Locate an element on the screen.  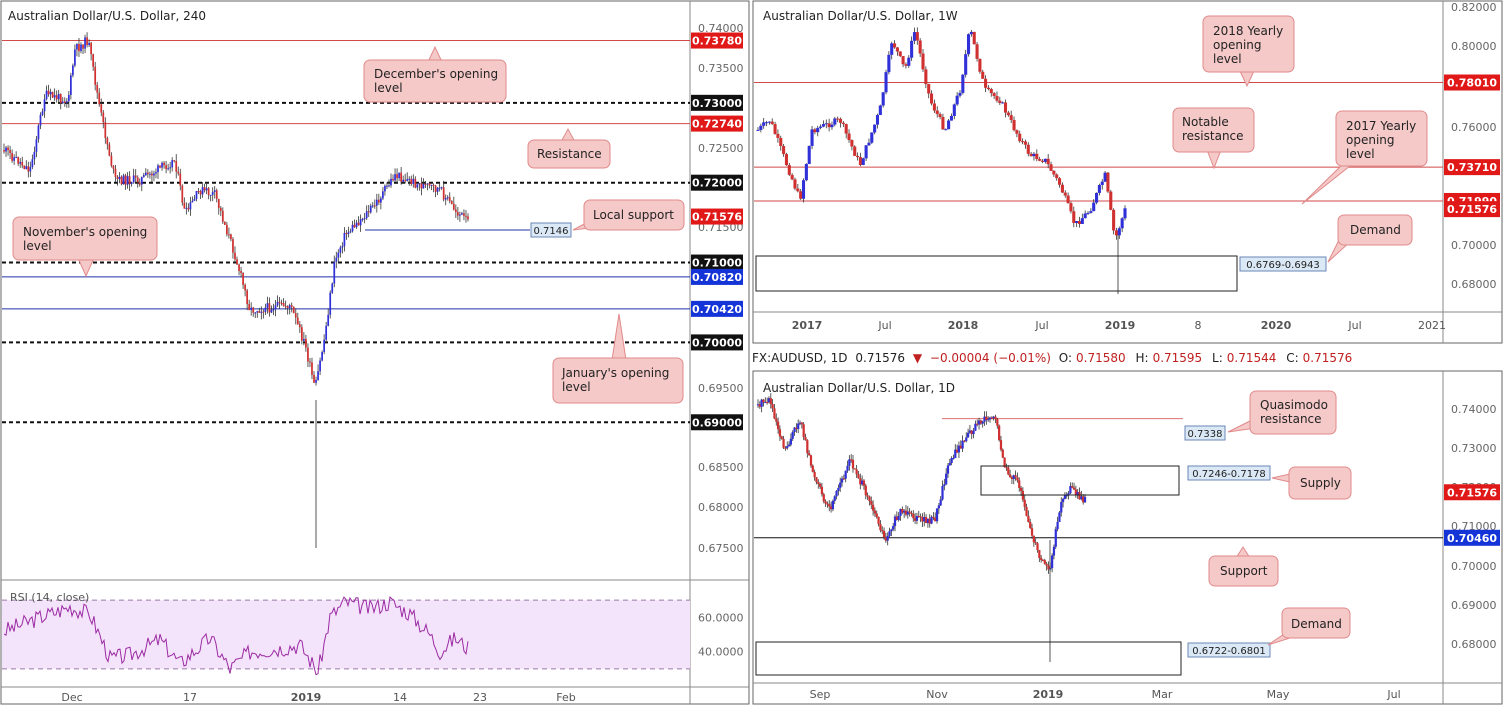
price-tag-label: 0.71000 is located at coordinates (717, 263).